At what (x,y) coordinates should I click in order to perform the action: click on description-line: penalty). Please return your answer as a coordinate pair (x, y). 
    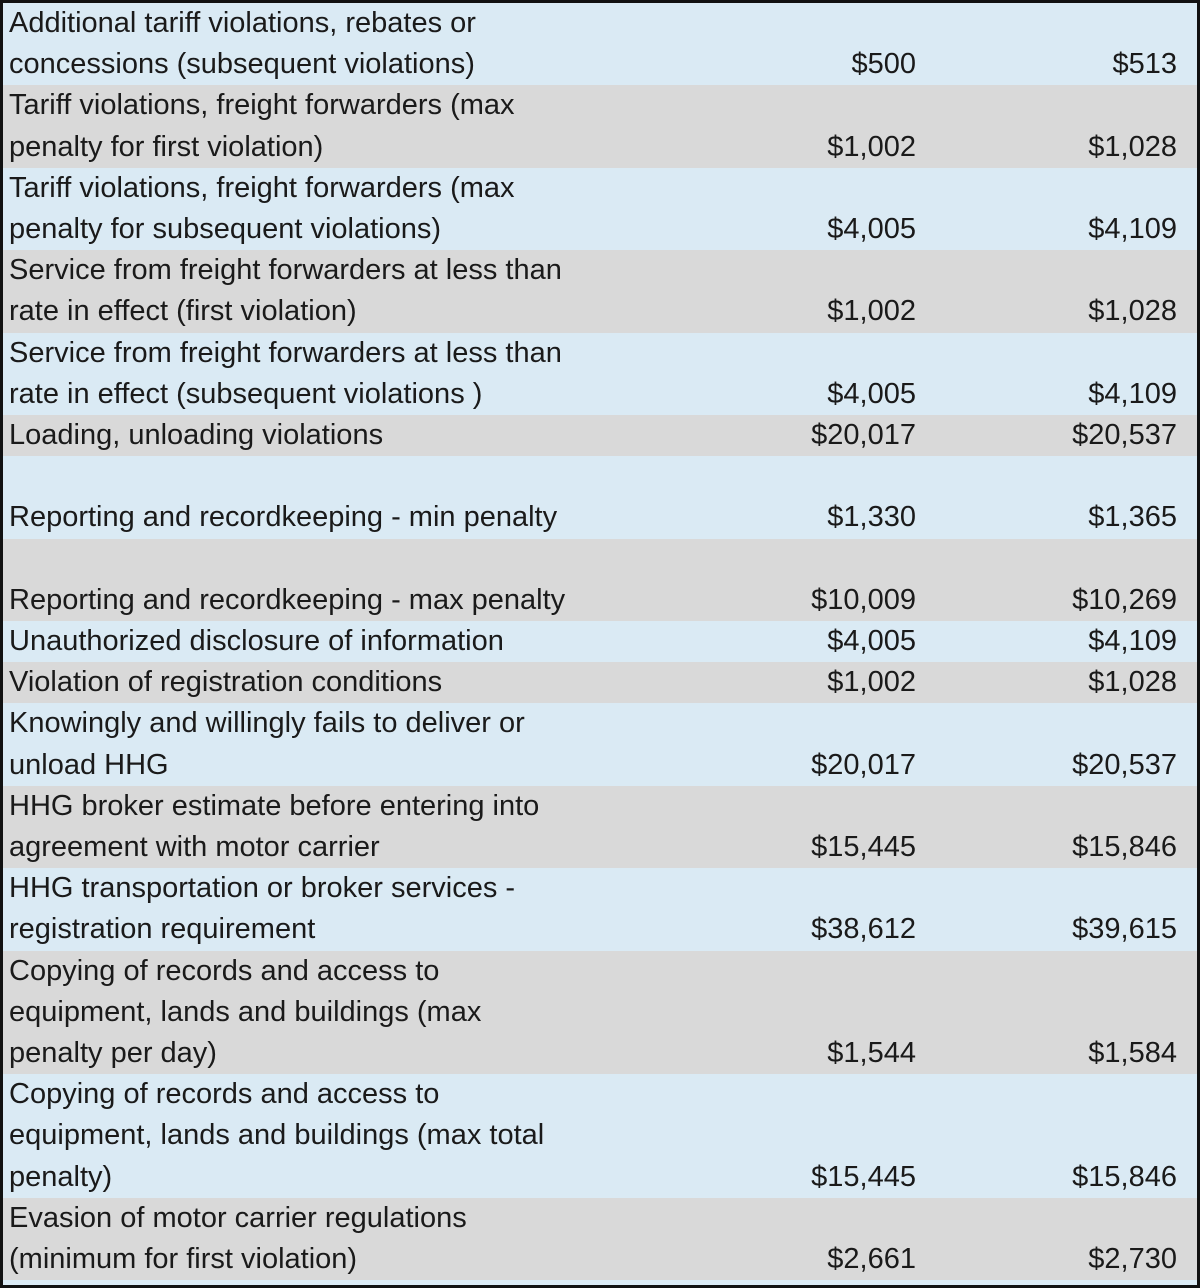
    Looking at the image, I should click on (61, 1176).